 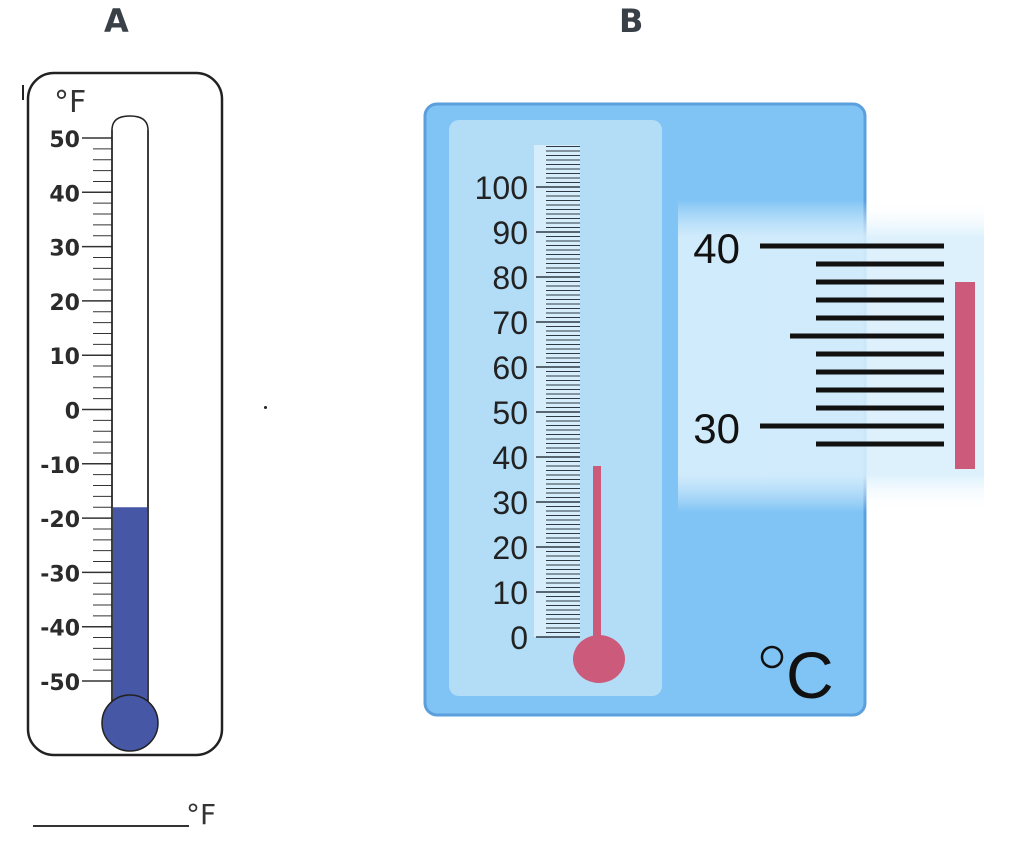 I want to click on thermometer-a-bulb, so click(x=130, y=723).